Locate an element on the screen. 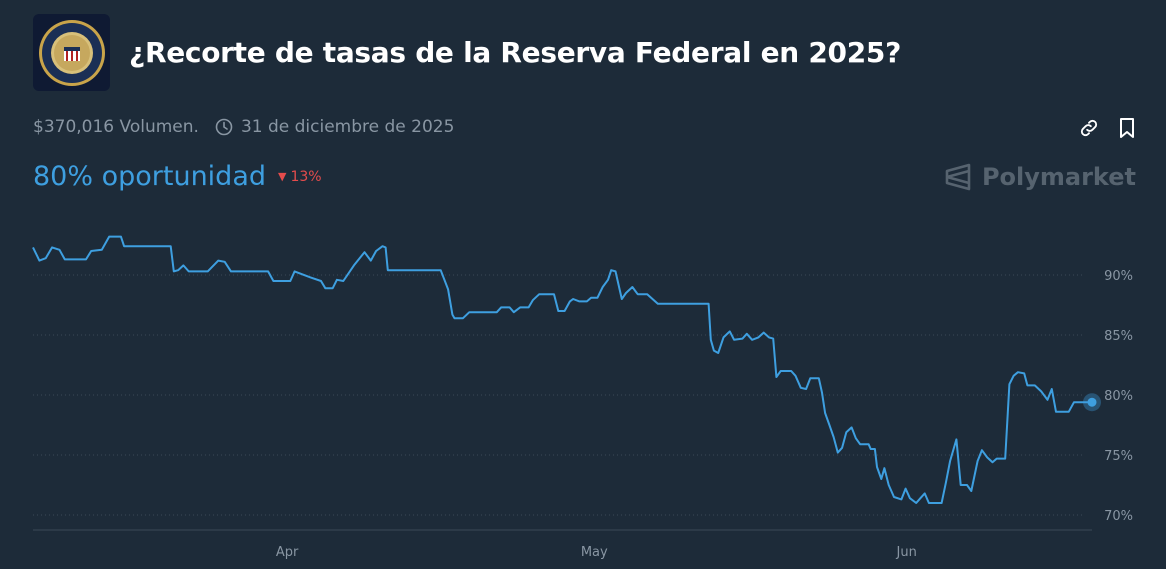  end-date-text: 31 de diciembre de 2025 is located at coordinates (347, 127).